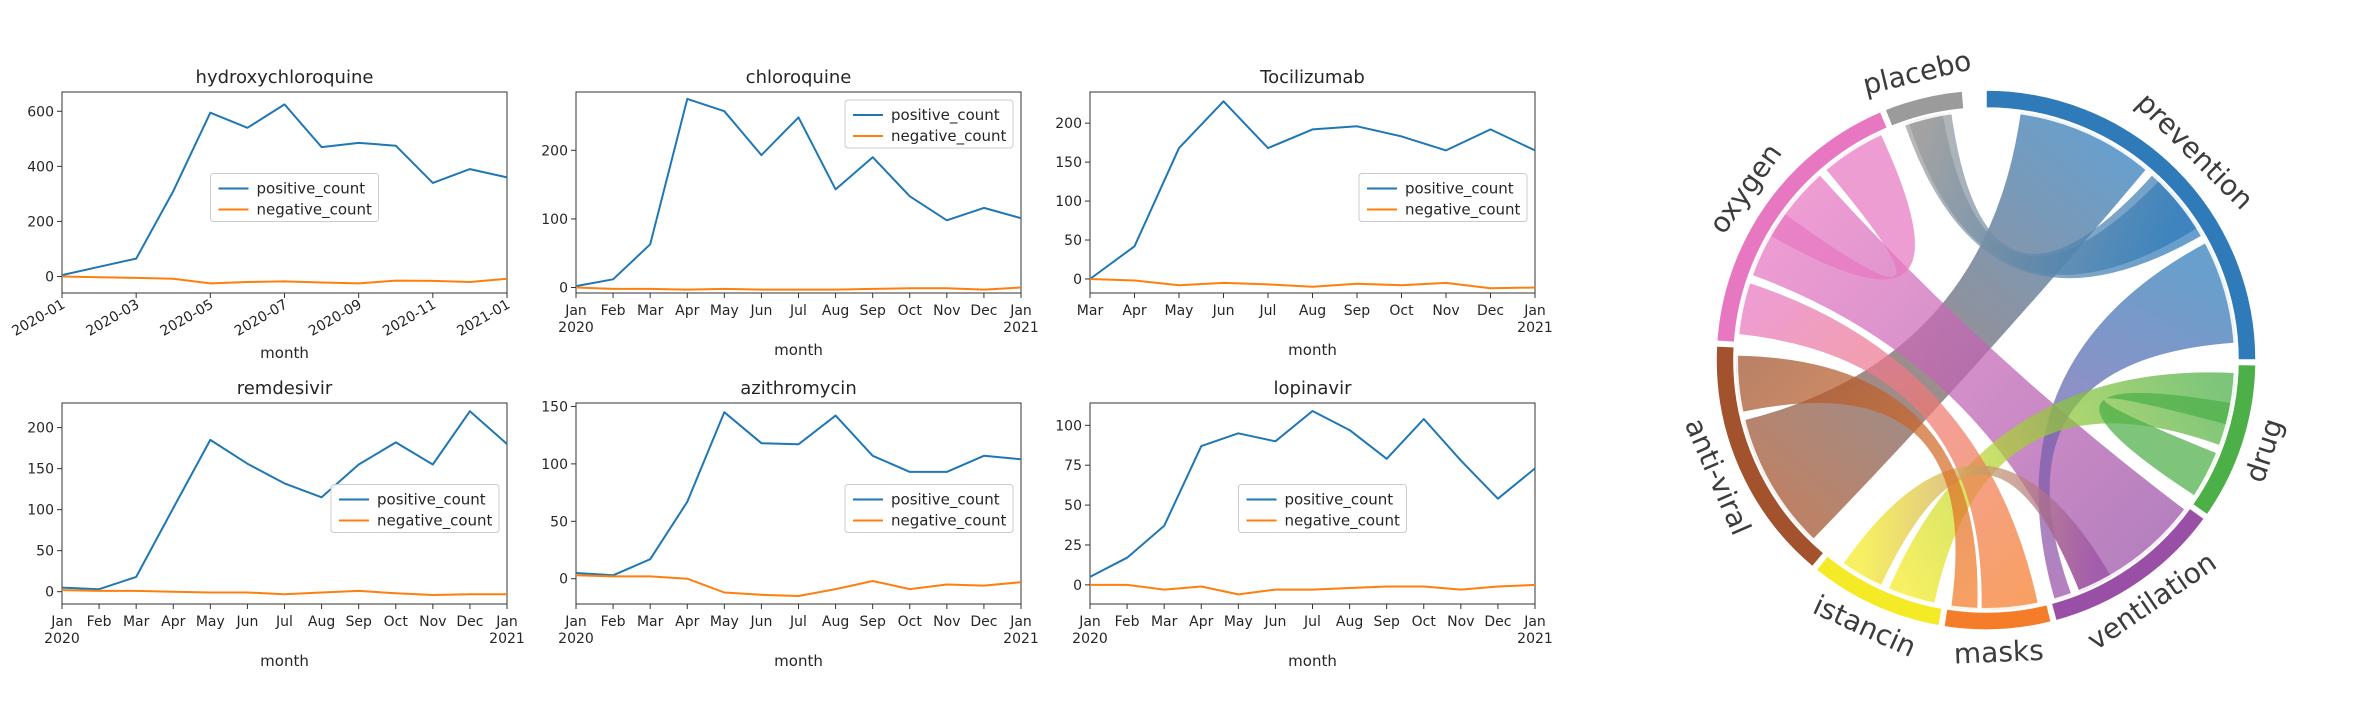 The height and width of the screenshot is (703, 2374). Describe the element at coordinates (1924, 109) in the screenshot. I see `chord-arc-placebo` at that location.